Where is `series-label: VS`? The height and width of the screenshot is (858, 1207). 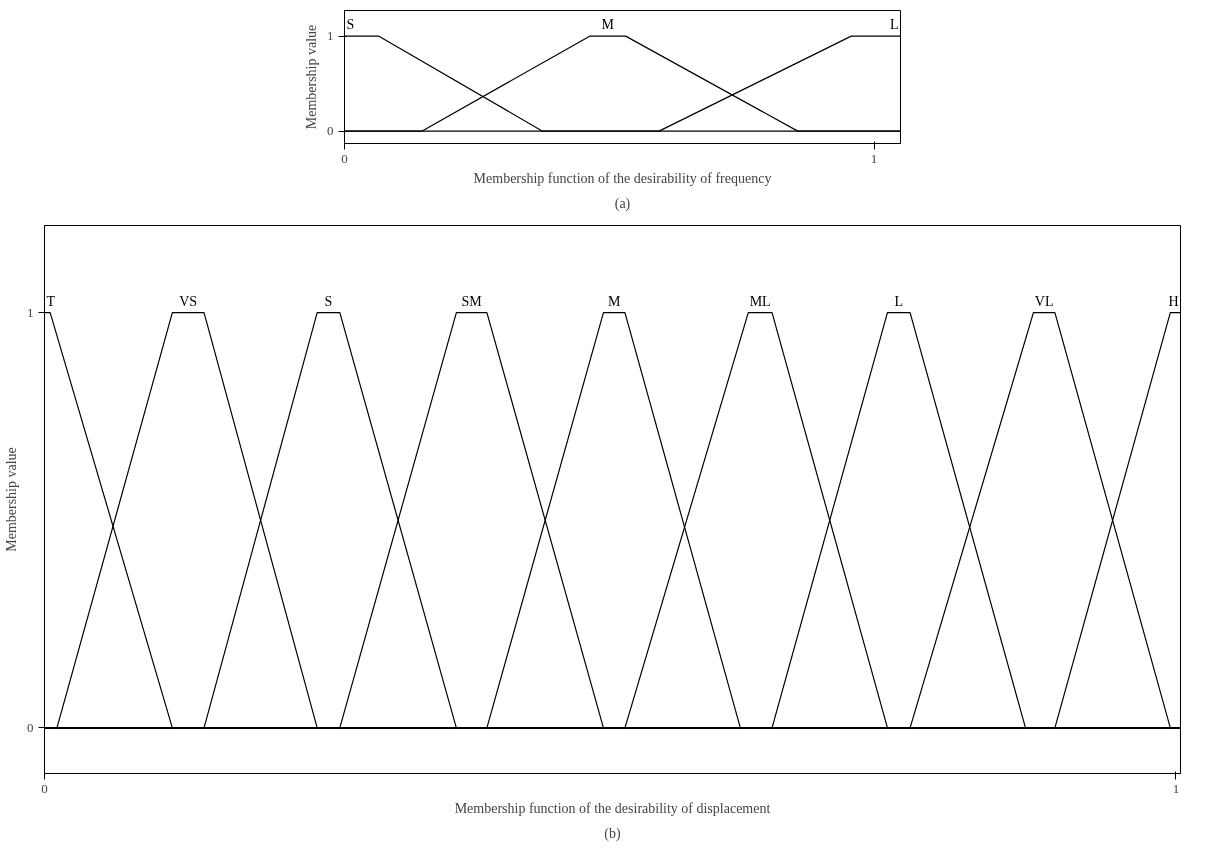 series-label: VS is located at coordinates (188, 301).